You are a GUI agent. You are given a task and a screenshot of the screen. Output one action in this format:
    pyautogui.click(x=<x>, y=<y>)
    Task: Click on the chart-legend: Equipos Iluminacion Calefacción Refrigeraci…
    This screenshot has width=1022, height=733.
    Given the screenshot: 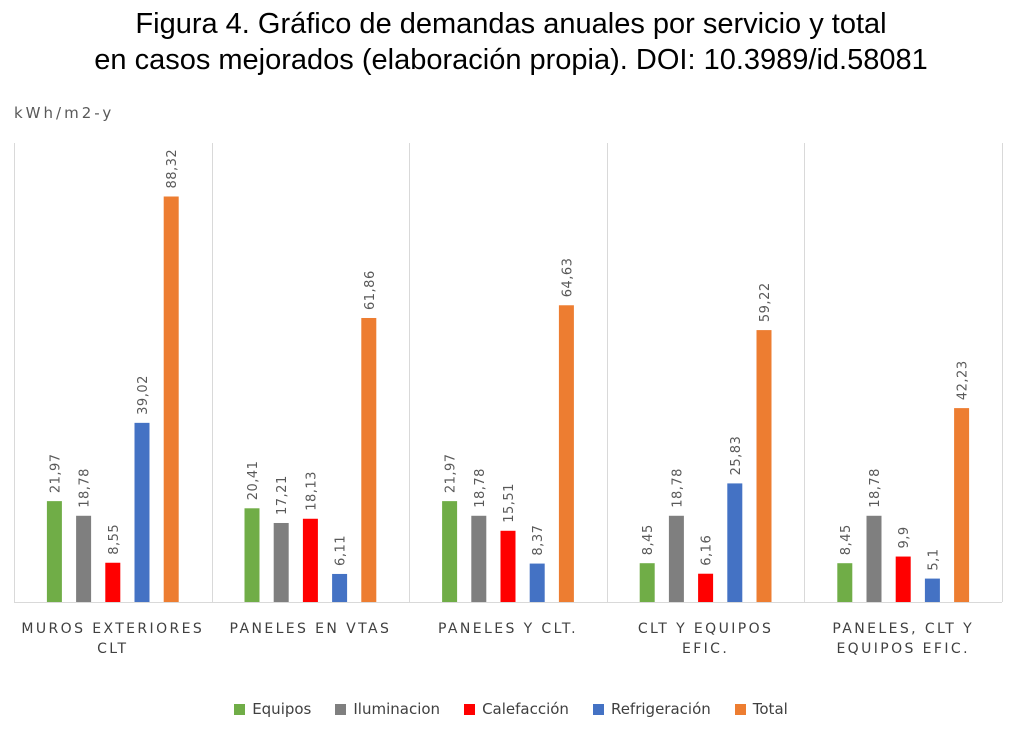 What is the action you would take?
    pyautogui.click(x=511, y=709)
    